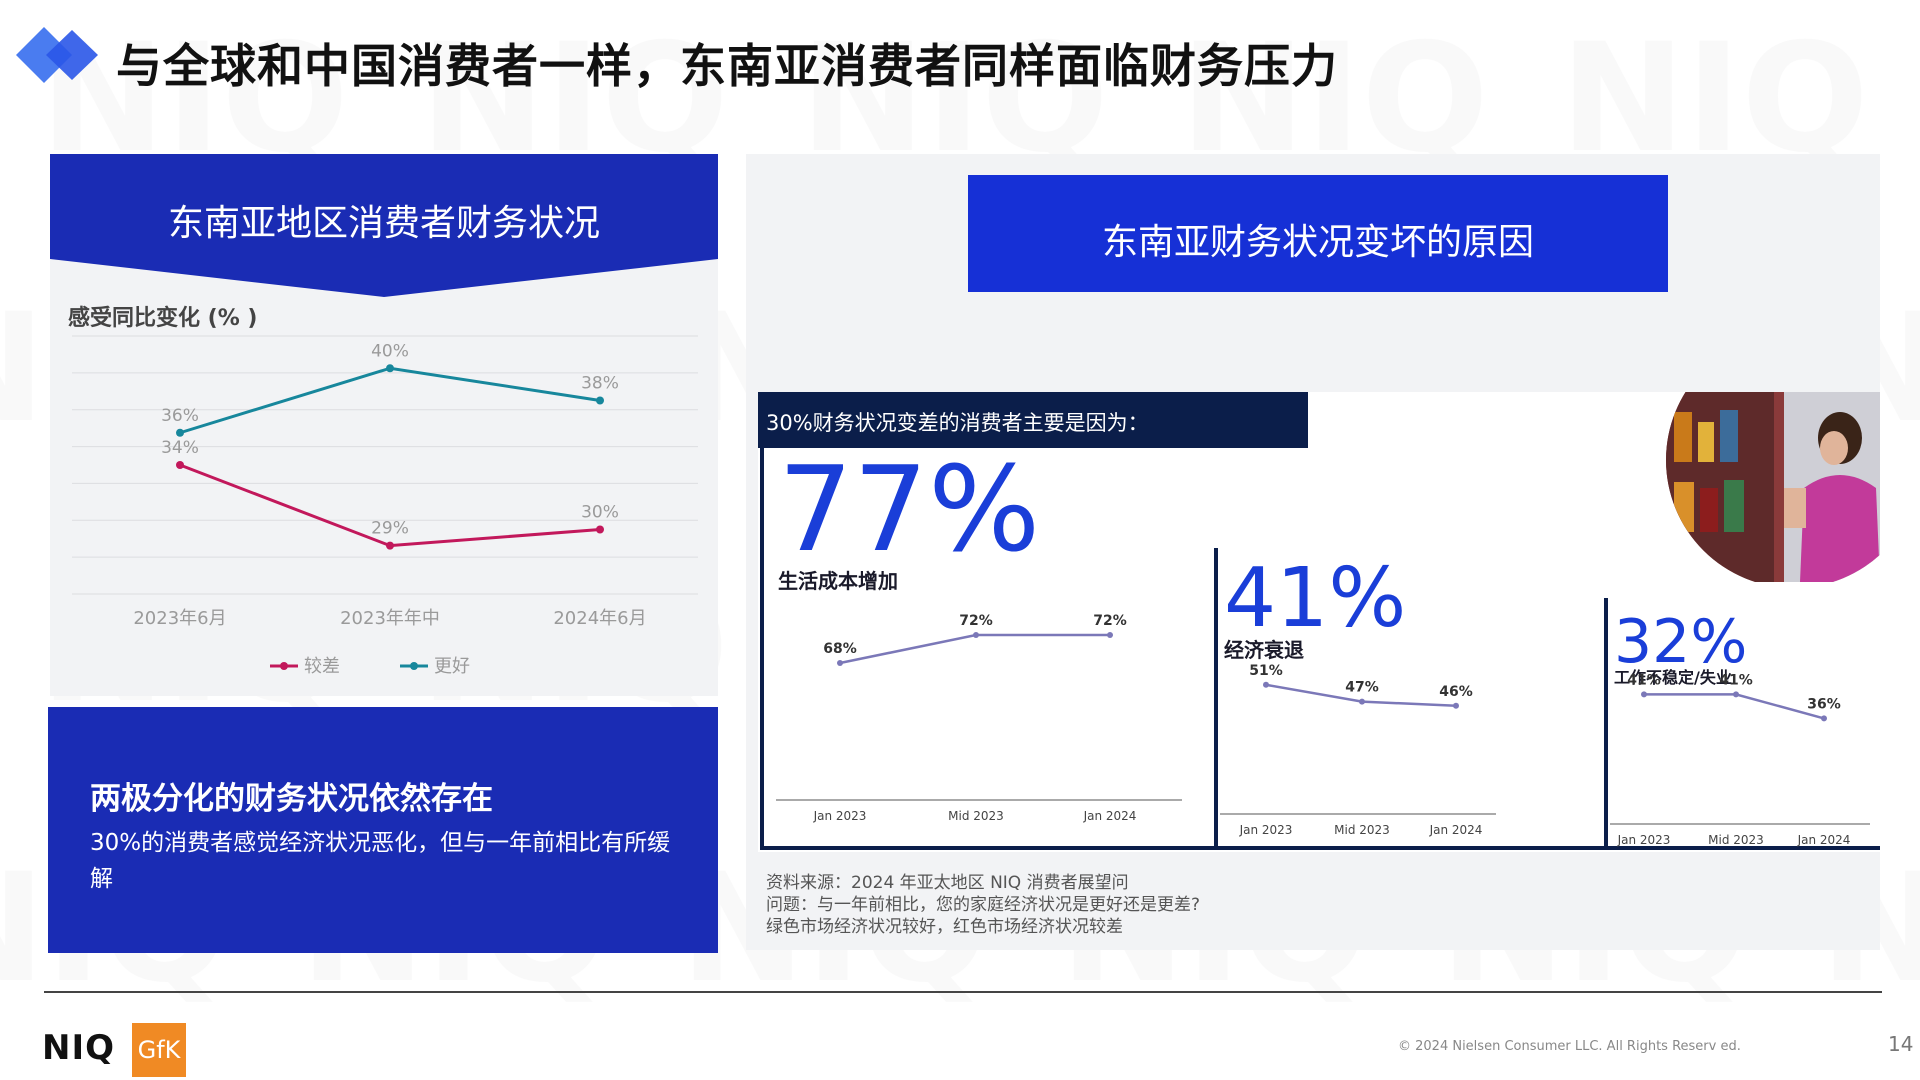  What do you see at coordinates (1317, 242) in the screenshot?
I see `right-banner-title: 东南亚财务状况变坏的原因` at bounding box center [1317, 242].